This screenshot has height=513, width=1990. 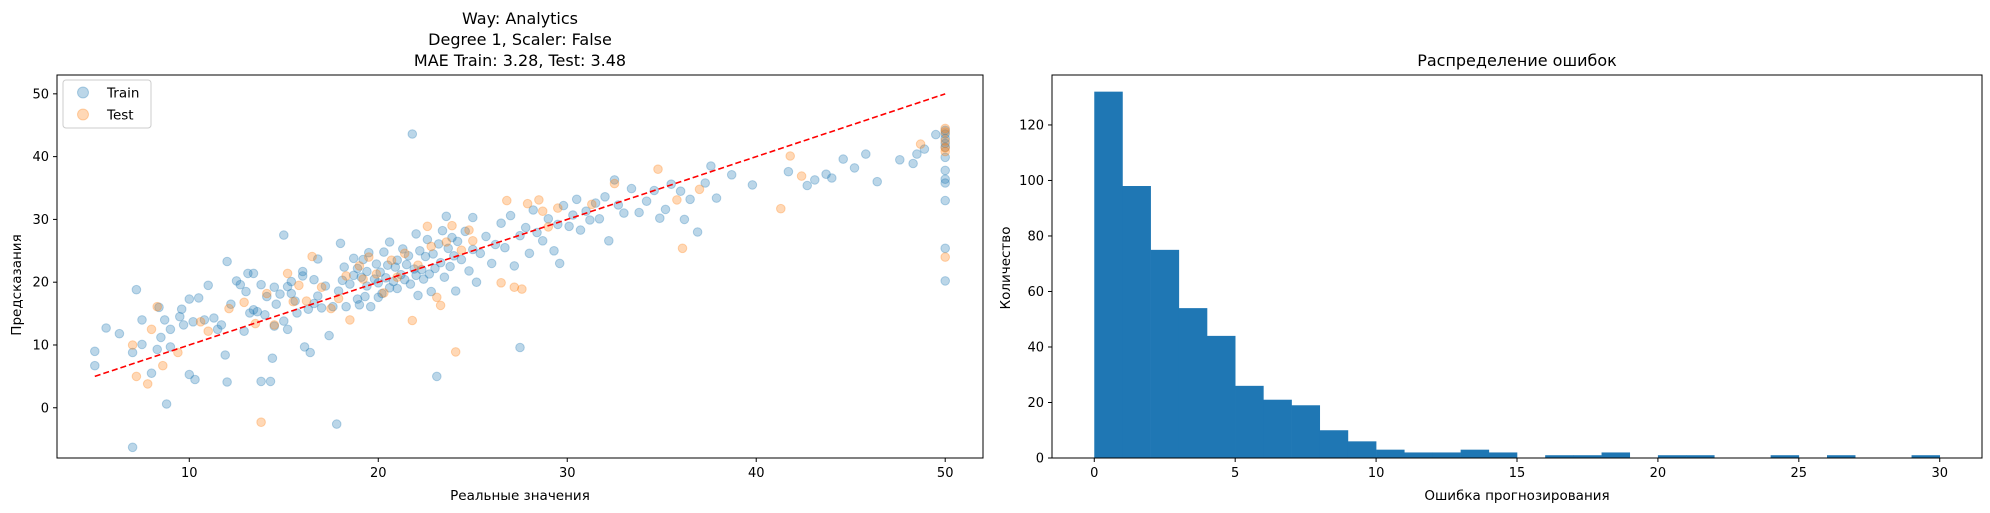 I want to click on y-tick-label: 0, so click(x=1040, y=459).